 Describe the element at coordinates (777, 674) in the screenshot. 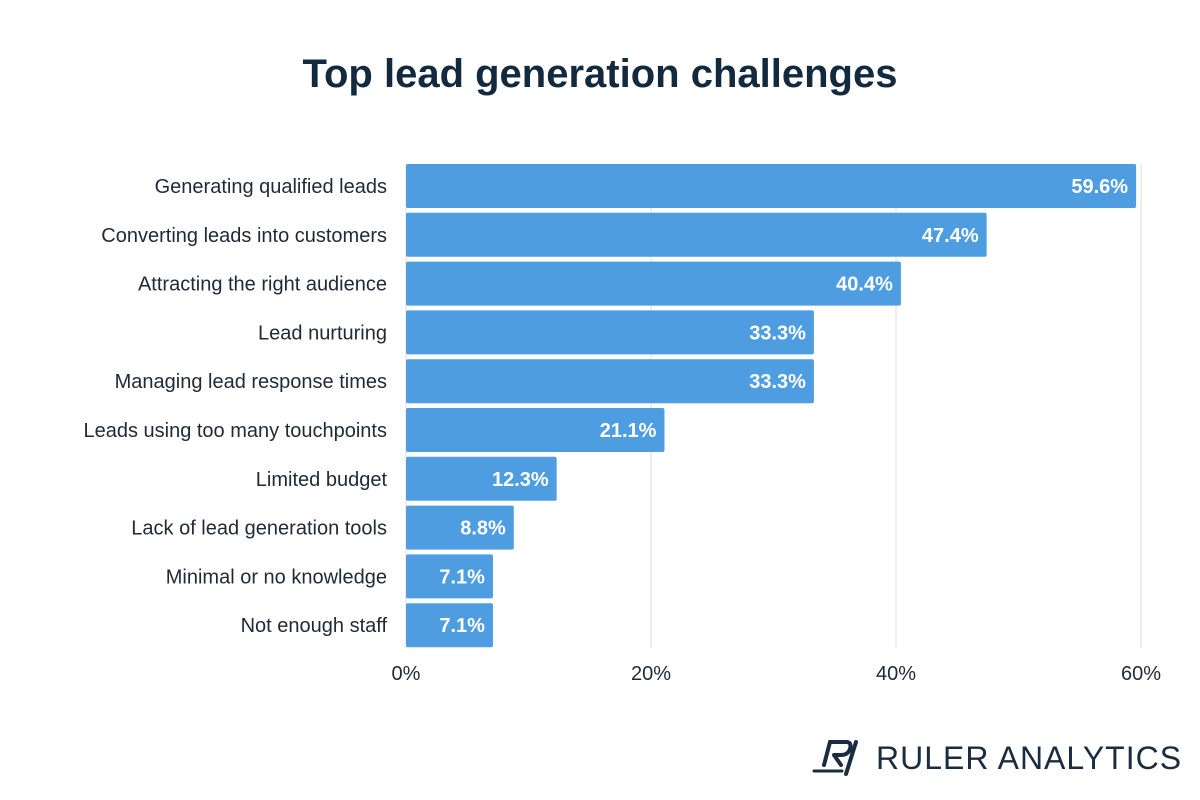

I see `x-axis-ticks: 0% 20% 40% 60%` at that location.